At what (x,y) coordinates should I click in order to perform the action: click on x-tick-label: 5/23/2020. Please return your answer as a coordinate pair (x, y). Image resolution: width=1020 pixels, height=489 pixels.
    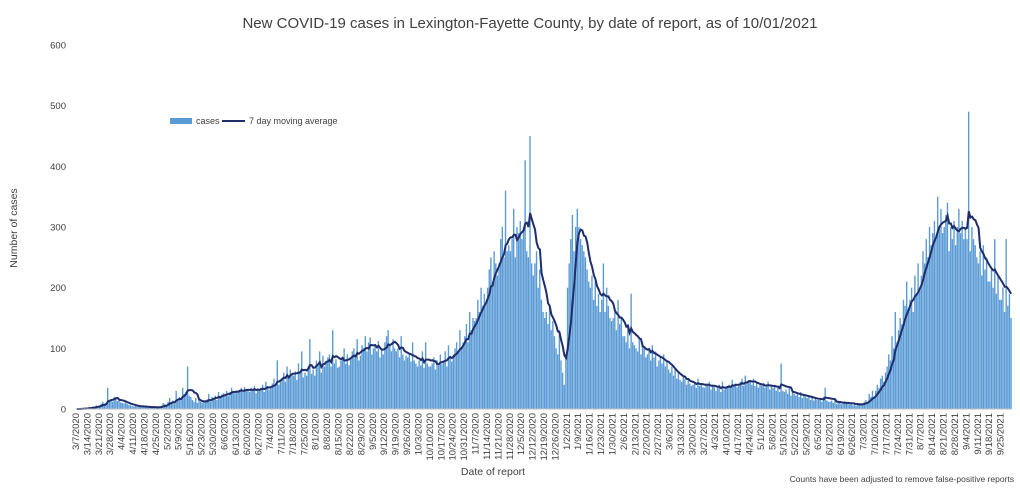
    Looking at the image, I should click on (202, 434).